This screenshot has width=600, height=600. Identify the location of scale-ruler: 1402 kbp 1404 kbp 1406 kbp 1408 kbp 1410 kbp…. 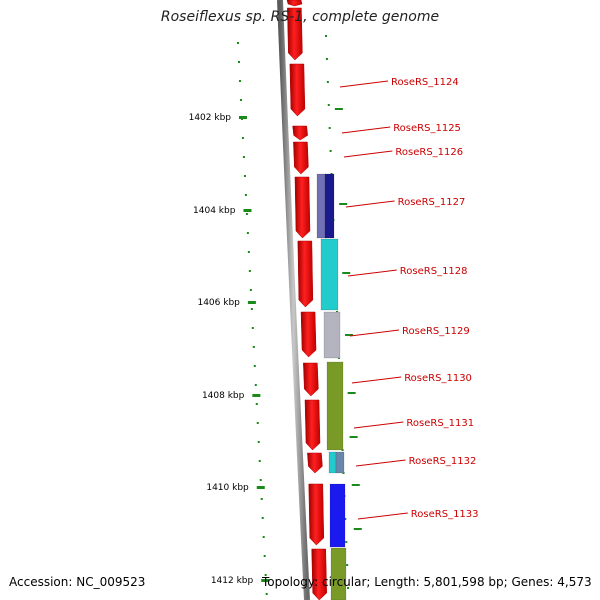
(229, 349).